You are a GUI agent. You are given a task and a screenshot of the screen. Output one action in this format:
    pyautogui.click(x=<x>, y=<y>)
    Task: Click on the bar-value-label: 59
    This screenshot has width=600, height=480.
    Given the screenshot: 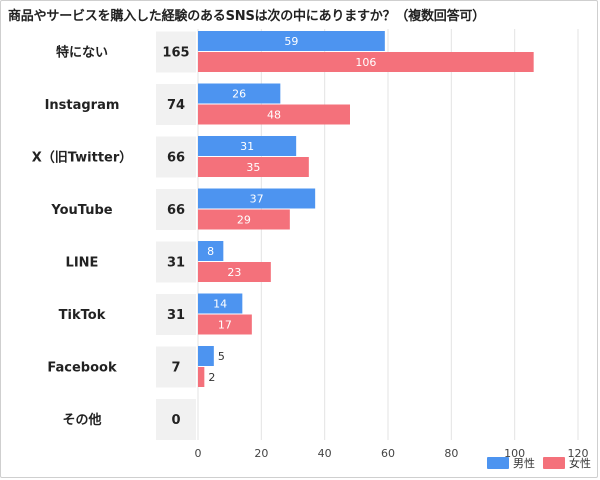 What is the action you would take?
    pyautogui.click(x=291, y=41)
    